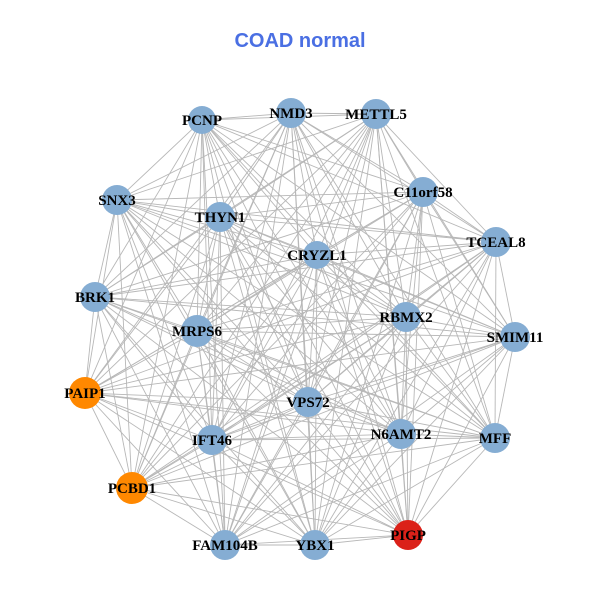  Describe the element at coordinates (353, 439) in the screenshot. I see `edge-IFT46-MFF` at that location.